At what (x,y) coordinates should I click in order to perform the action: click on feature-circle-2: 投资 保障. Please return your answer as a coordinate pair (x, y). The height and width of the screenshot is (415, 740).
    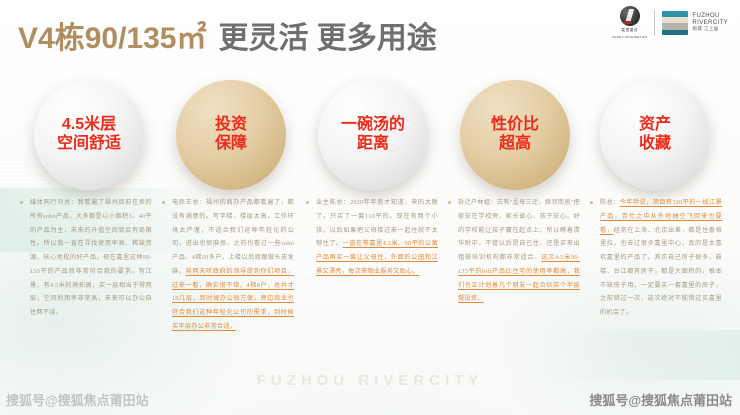
    Looking at the image, I should click on (231, 135).